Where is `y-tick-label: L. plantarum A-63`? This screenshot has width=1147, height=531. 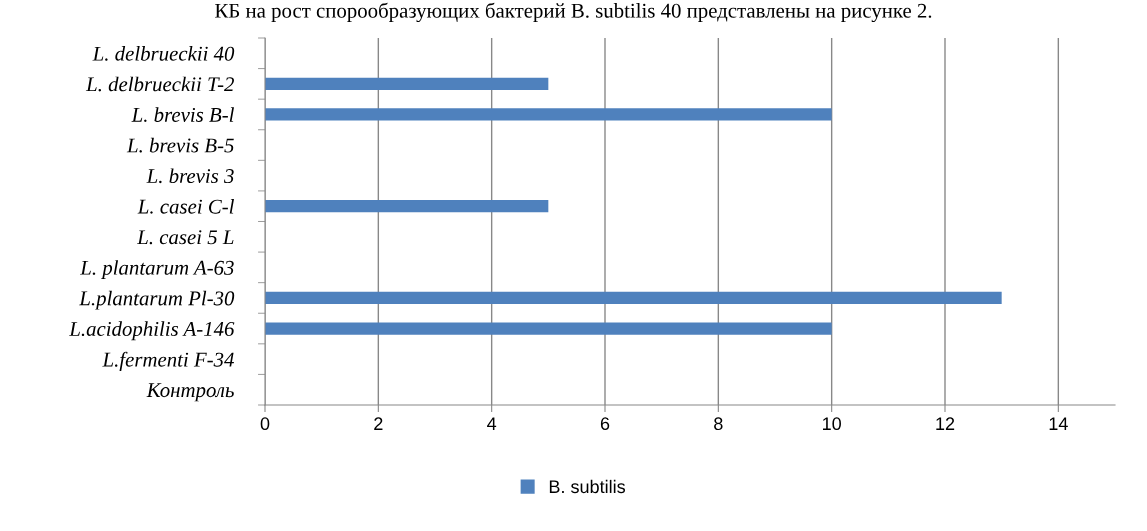 y-tick-label: L. plantarum A-63 is located at coordinates (157, 270).